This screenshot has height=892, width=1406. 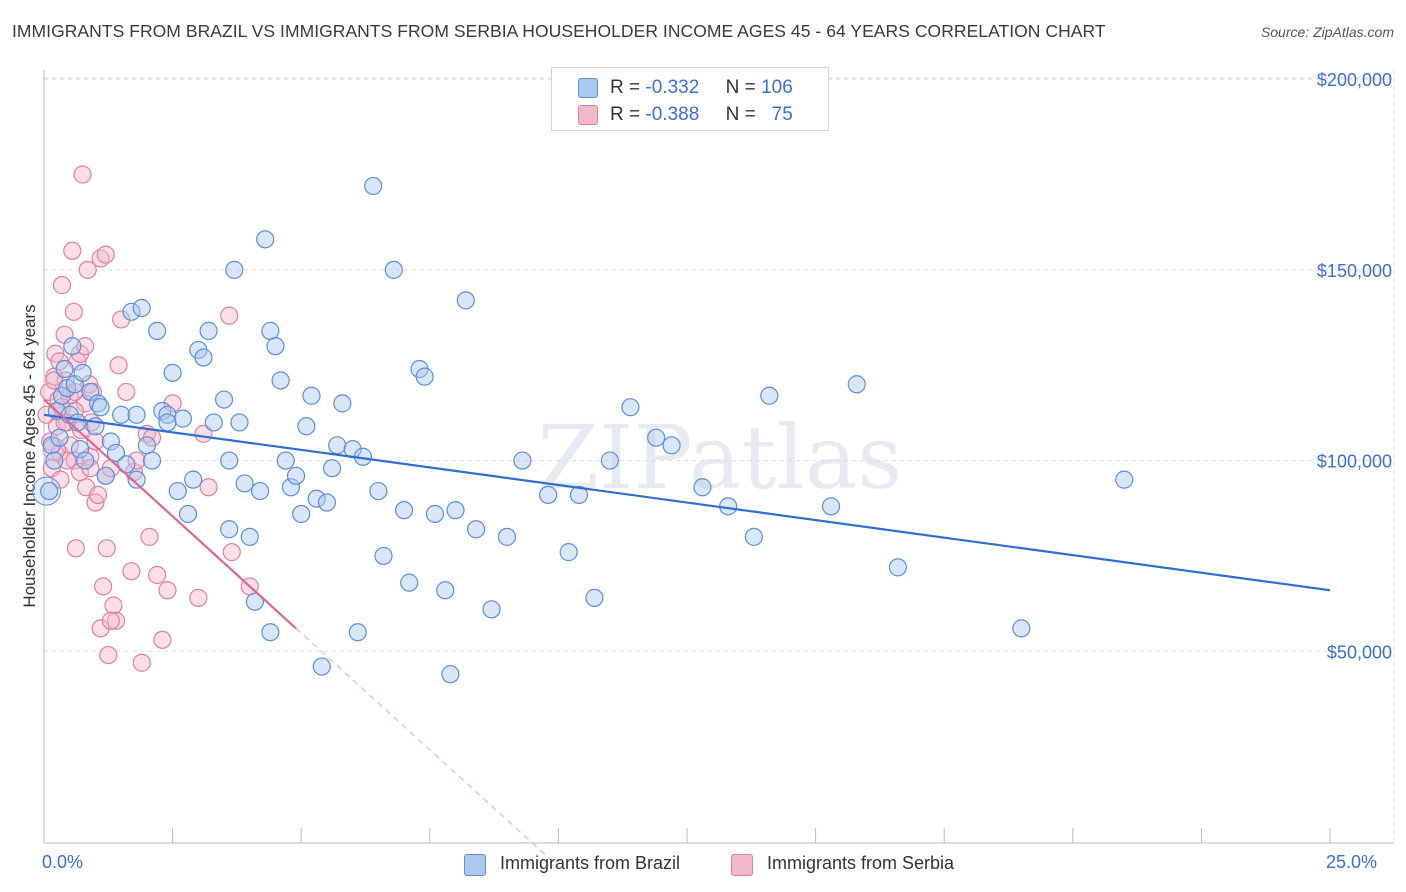 What do you see at coordinates (672, 87) in the screenshot?
I see `brazil-r-value: -0.332` at bounding box center [672, 87].